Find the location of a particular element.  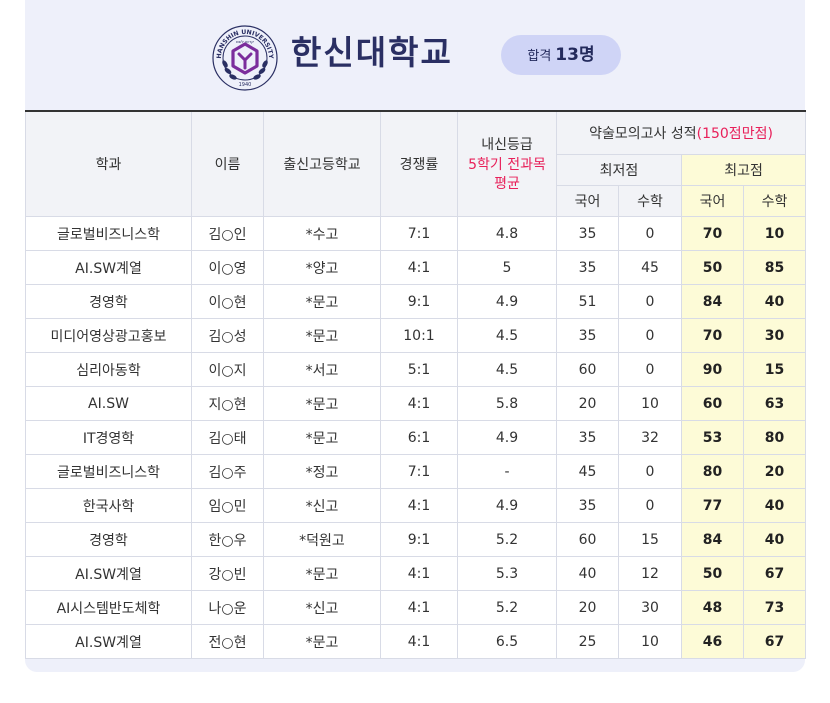

cell-min-math: 12 is located at coordinates (650, 573).